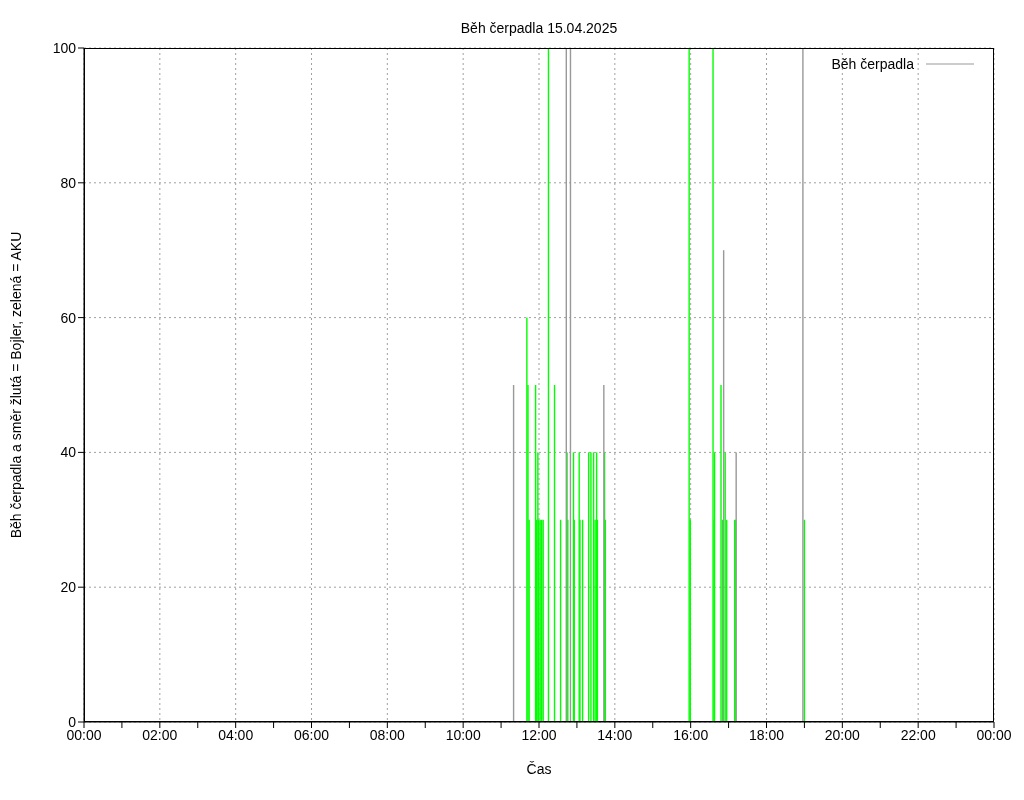  Describe the element at coordinates (539, 28) in the screenshot. I see `chart-title: Běh čerpadla 15.04.2025` at that location.